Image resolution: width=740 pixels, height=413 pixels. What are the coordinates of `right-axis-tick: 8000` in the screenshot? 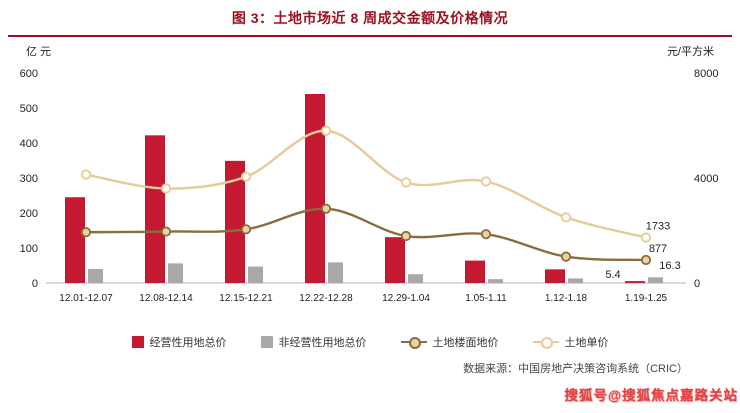 It's located at (706, 74).